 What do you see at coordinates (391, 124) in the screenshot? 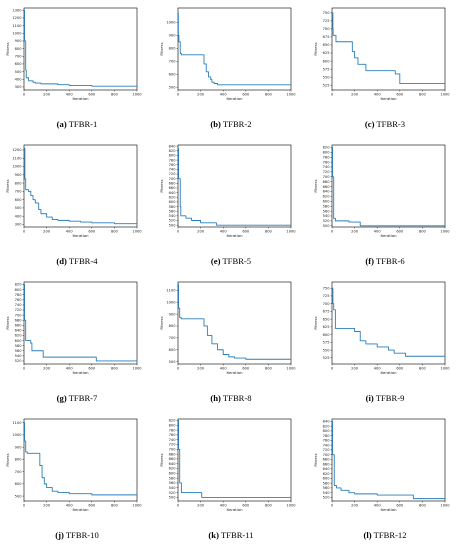
I see `caption-title: TFBR-3` at bounding box center [391, 124].